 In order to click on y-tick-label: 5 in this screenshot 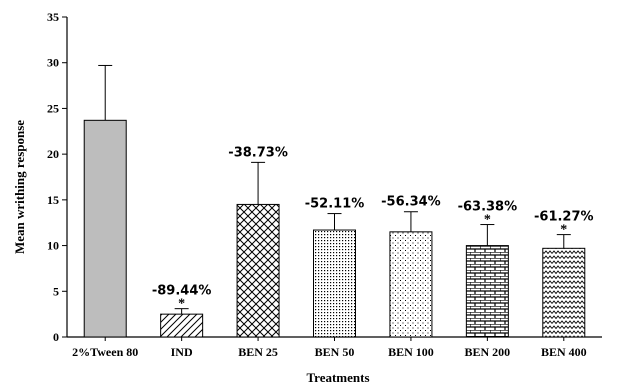, I will do `click(56, 291)`.